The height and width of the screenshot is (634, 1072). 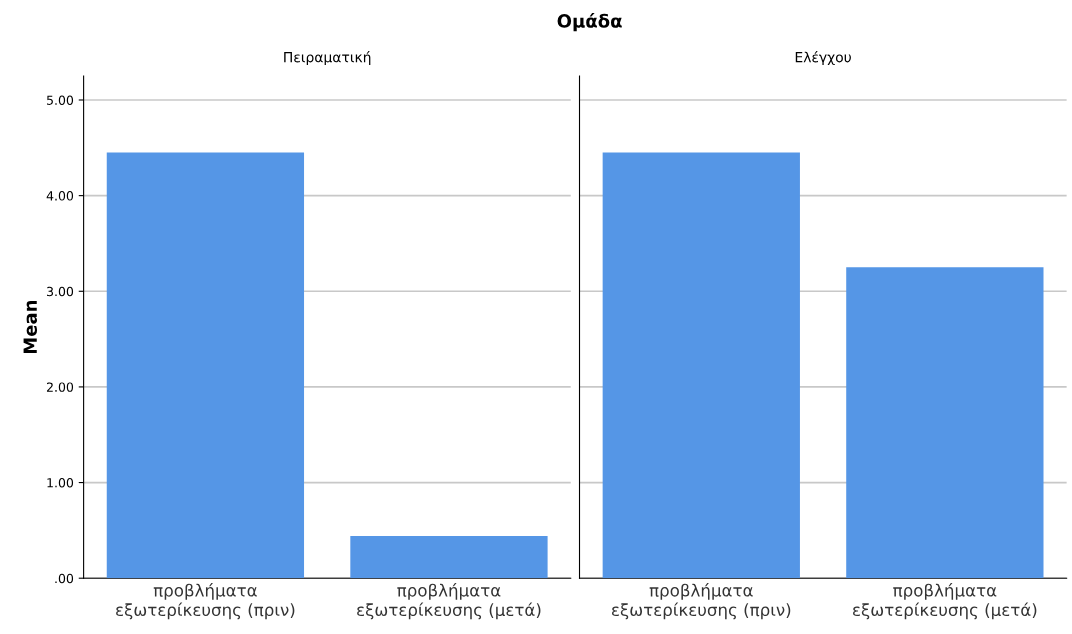 What do you see at coordinates (60, 291) in the screenshot?
I see `y-tick-label: 3.00` at bounding box center [60, 291].